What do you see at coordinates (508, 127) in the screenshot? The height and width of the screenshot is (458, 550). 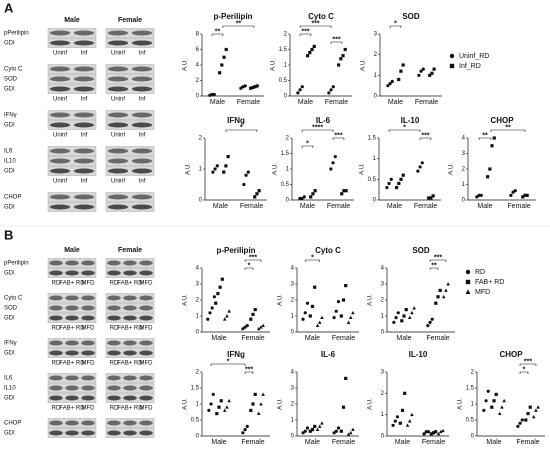 I see `significance-label: **` at bounding box center [508, 127].